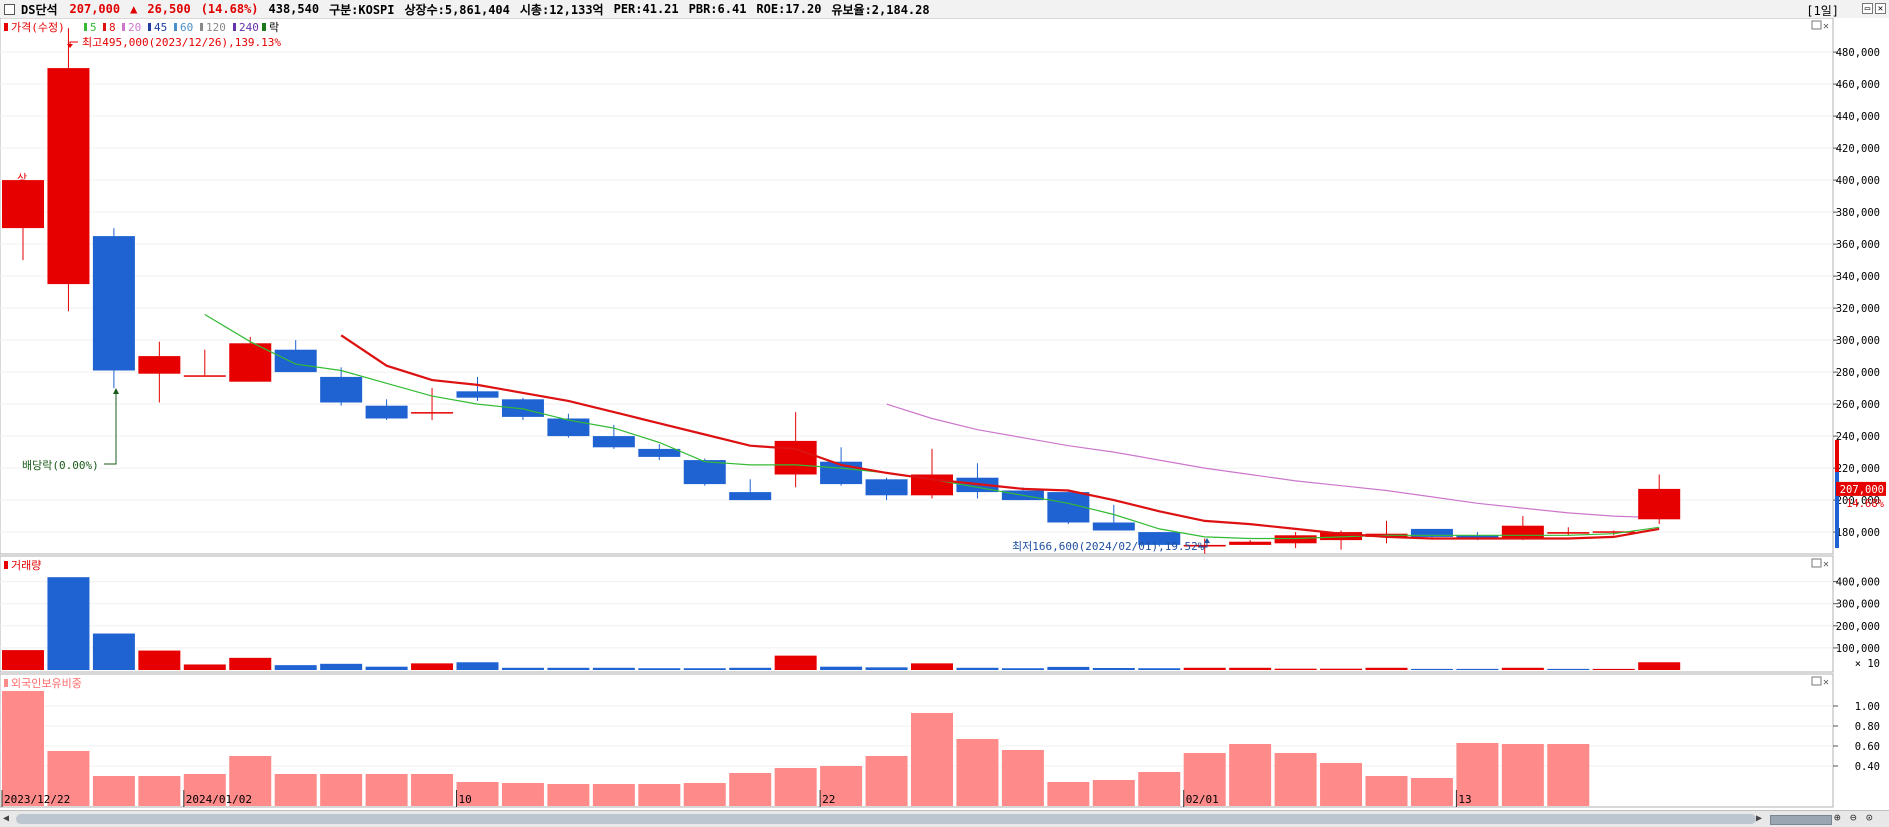  What do you see at coordinates (1858, 117) in the screenshot?
I see `price-y-tick-label: 440,000` at bounding box center [1858, 117].